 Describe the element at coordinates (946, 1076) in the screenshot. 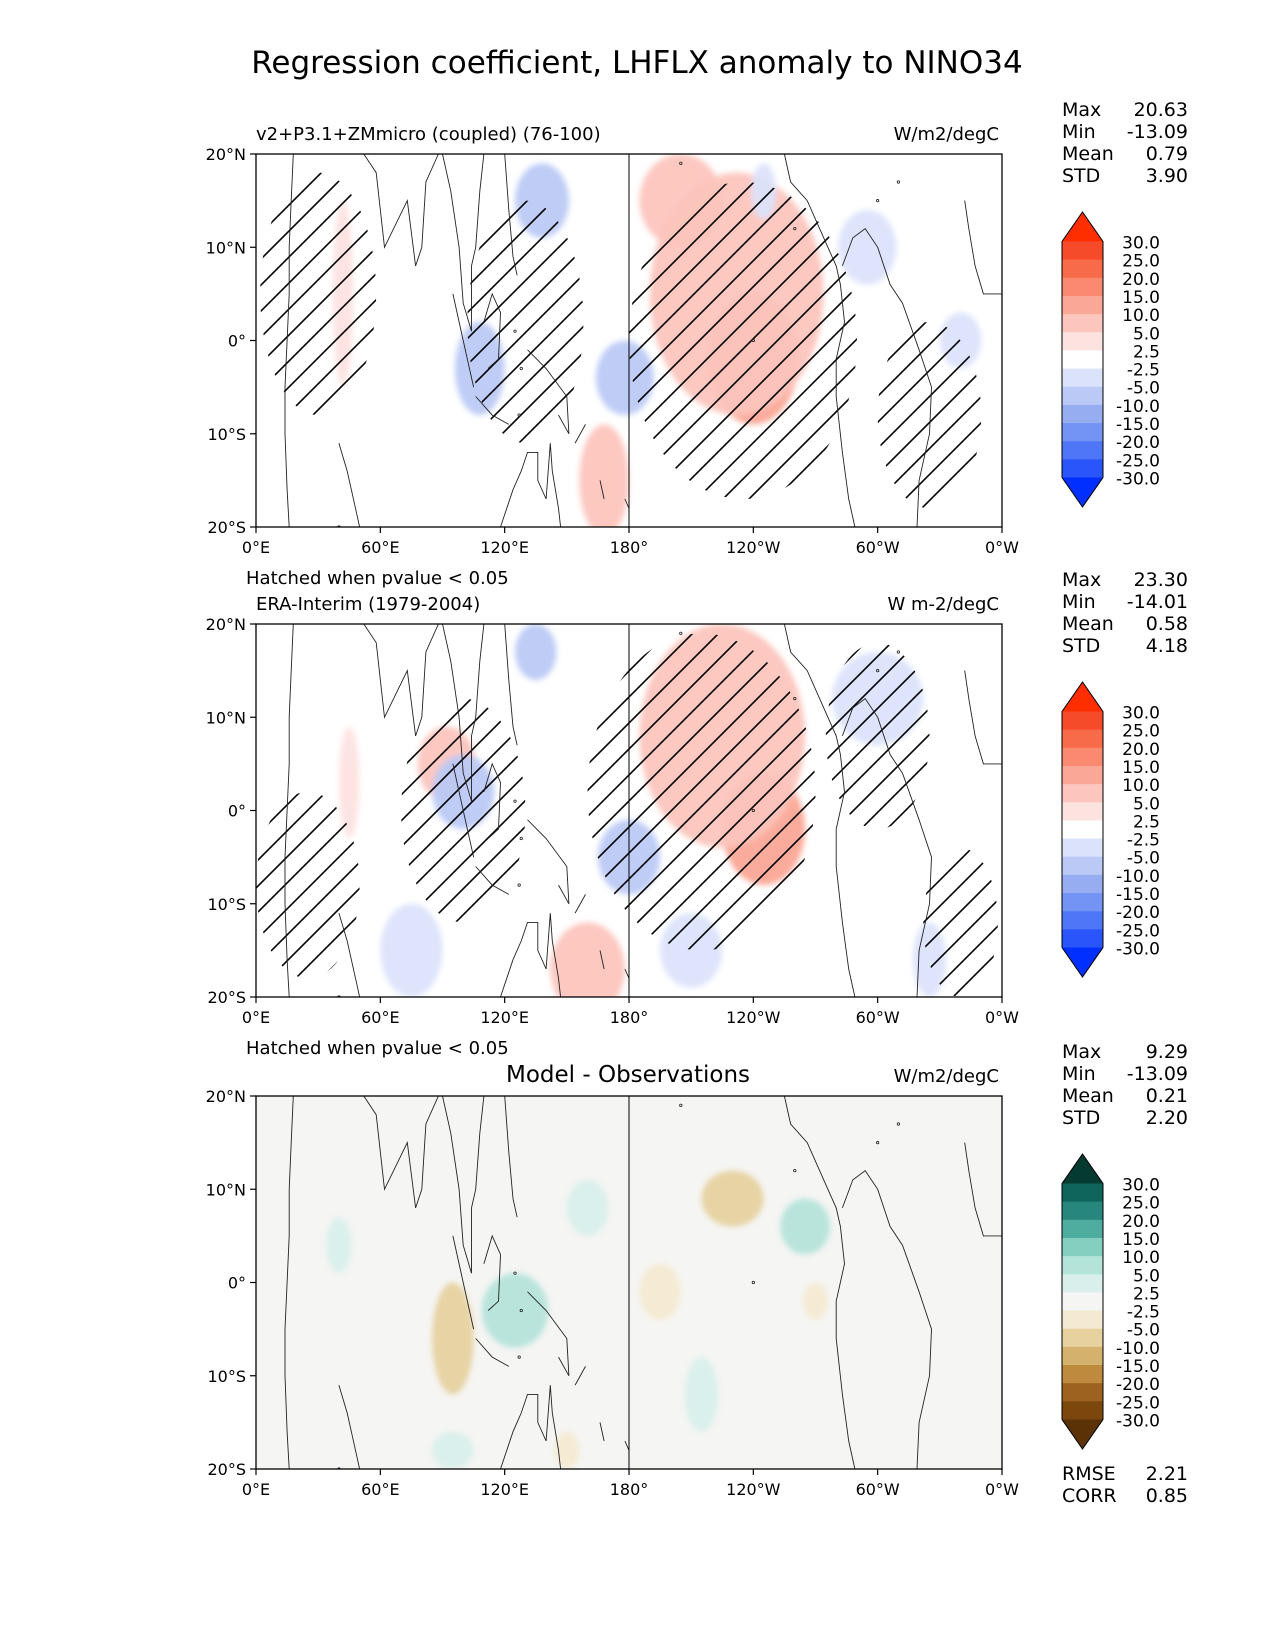

I see `panel-difference-units: W/m2/degC` at that location.